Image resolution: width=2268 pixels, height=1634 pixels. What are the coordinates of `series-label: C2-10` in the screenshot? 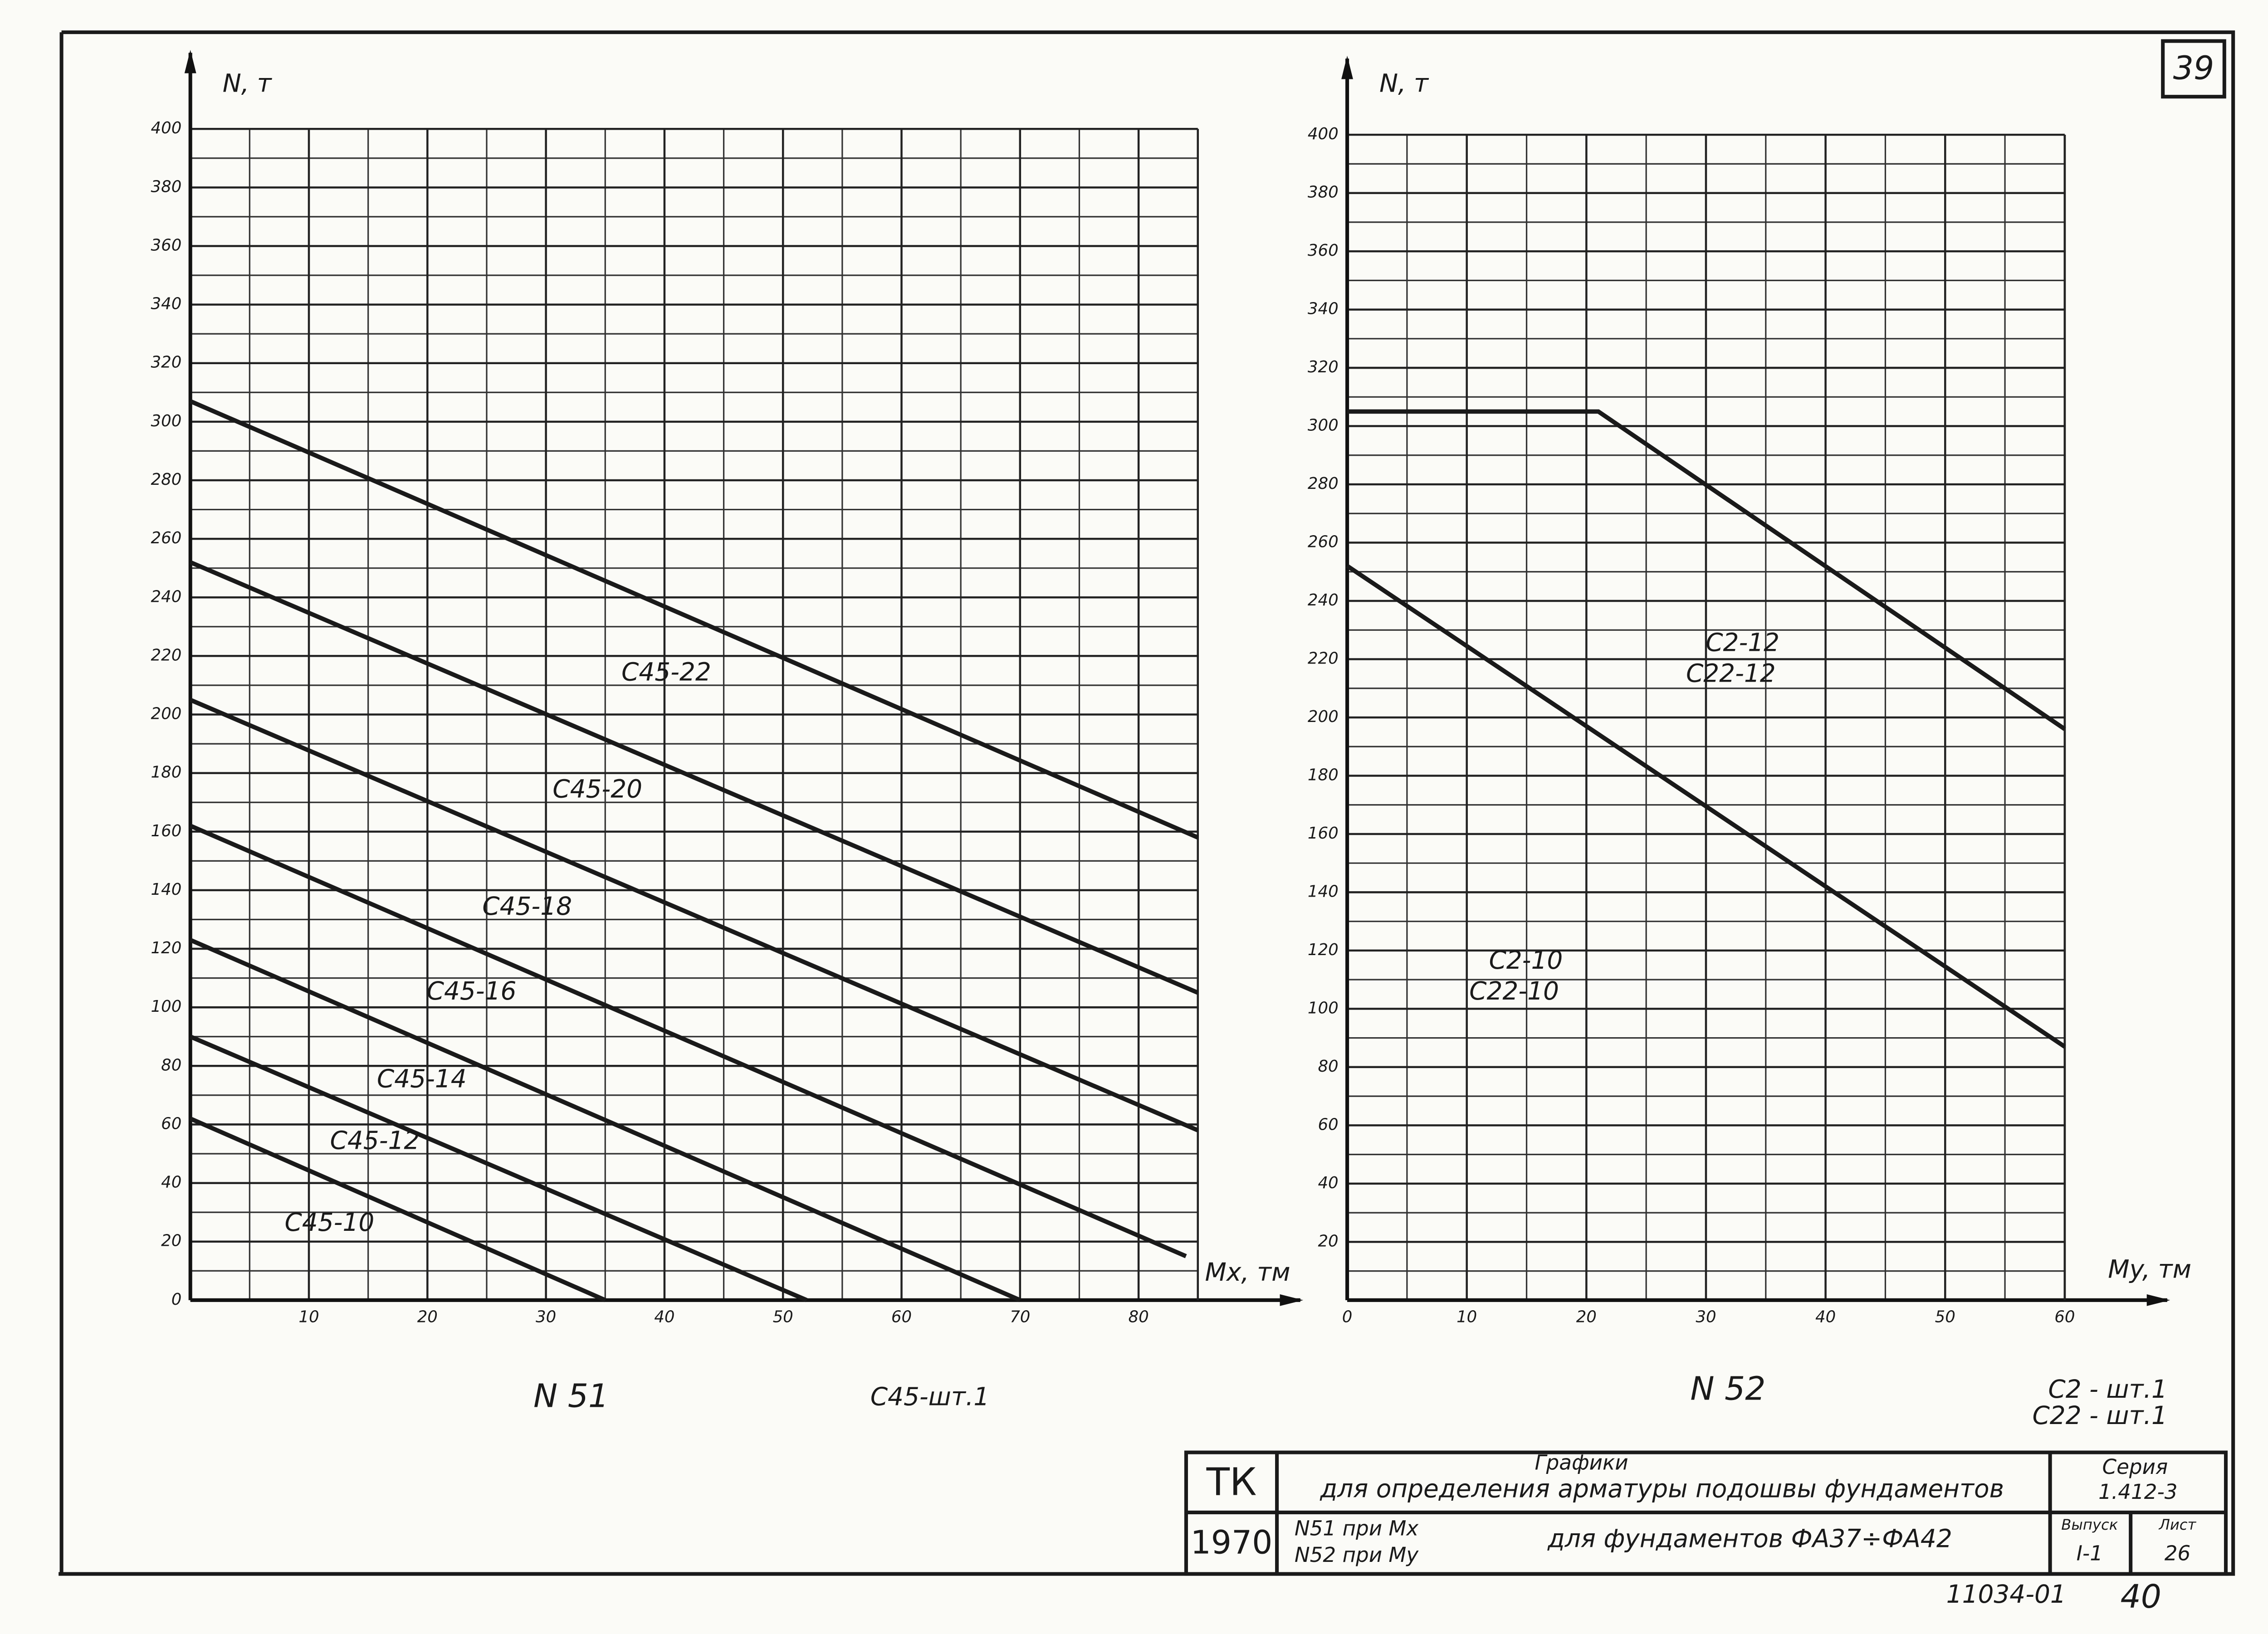 It's located at (1526, 960).